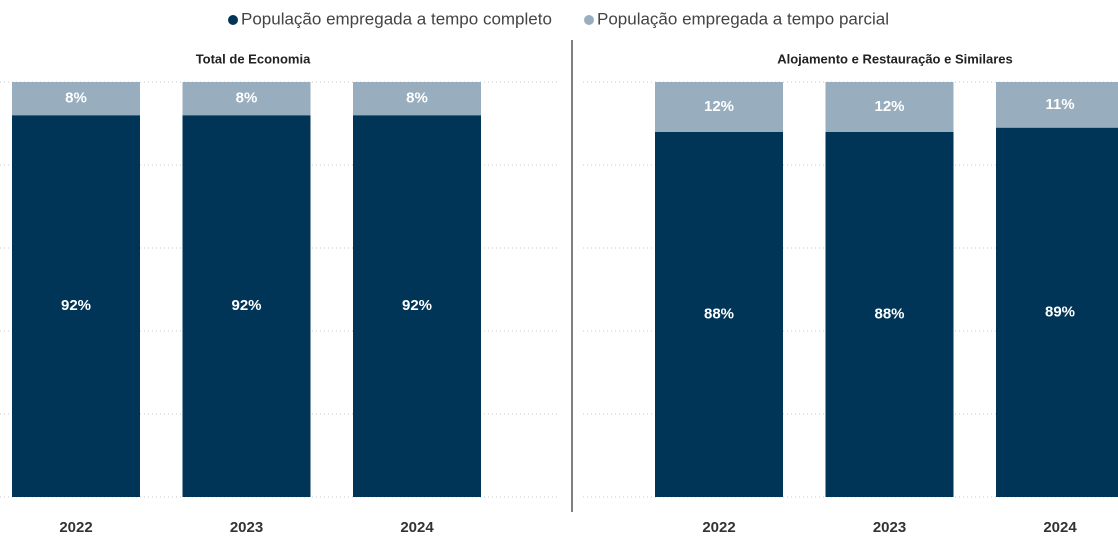 This screenshot has width=1118, height=540. I want to click on legend-label: População empregada a tempo completo, so click(396, 18).